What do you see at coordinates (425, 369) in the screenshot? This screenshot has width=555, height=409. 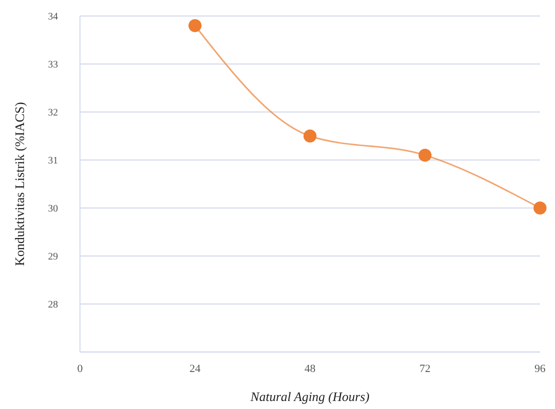 I see `x-tick-label: 72` at bounding box center [425, 369].